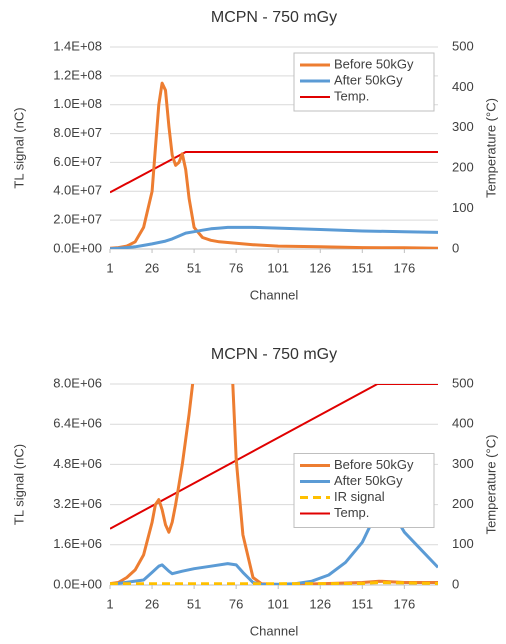 The height and width of the screenshot is (644, 506). What do you see at coordinates (77, 219) in the screenshot?
I see `y-tick-label: 2.0E+07` at bounding box center [77, 219].